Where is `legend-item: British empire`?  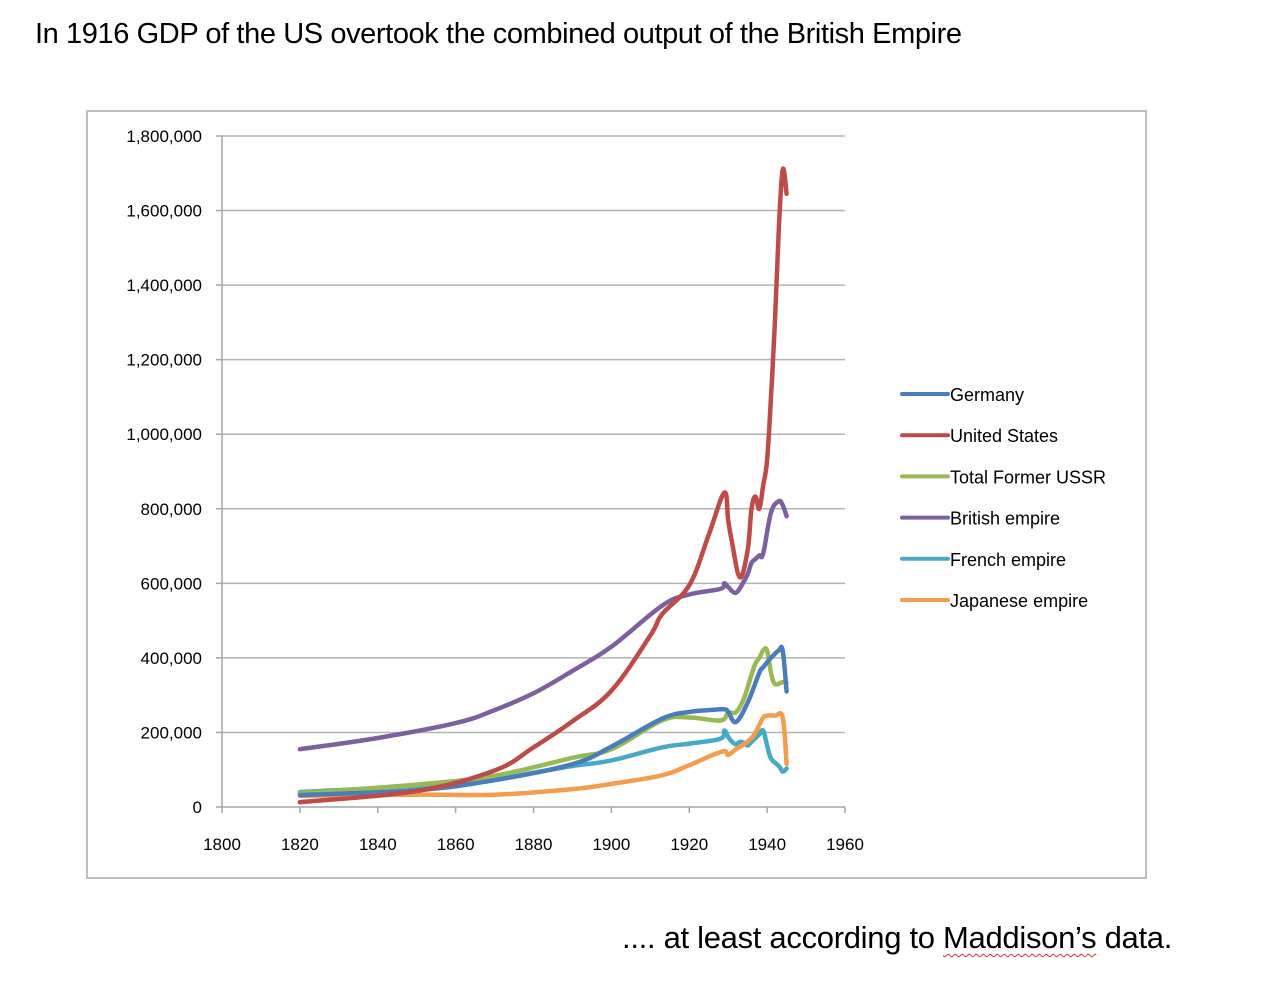
legend-item: British empire is located at coordinates (980, 519).